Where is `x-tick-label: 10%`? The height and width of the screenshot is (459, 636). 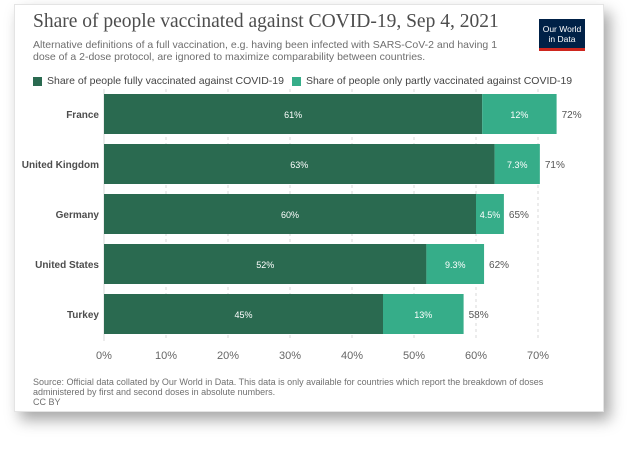 x-tick-label: 10% is located at coordinates (166, 356).